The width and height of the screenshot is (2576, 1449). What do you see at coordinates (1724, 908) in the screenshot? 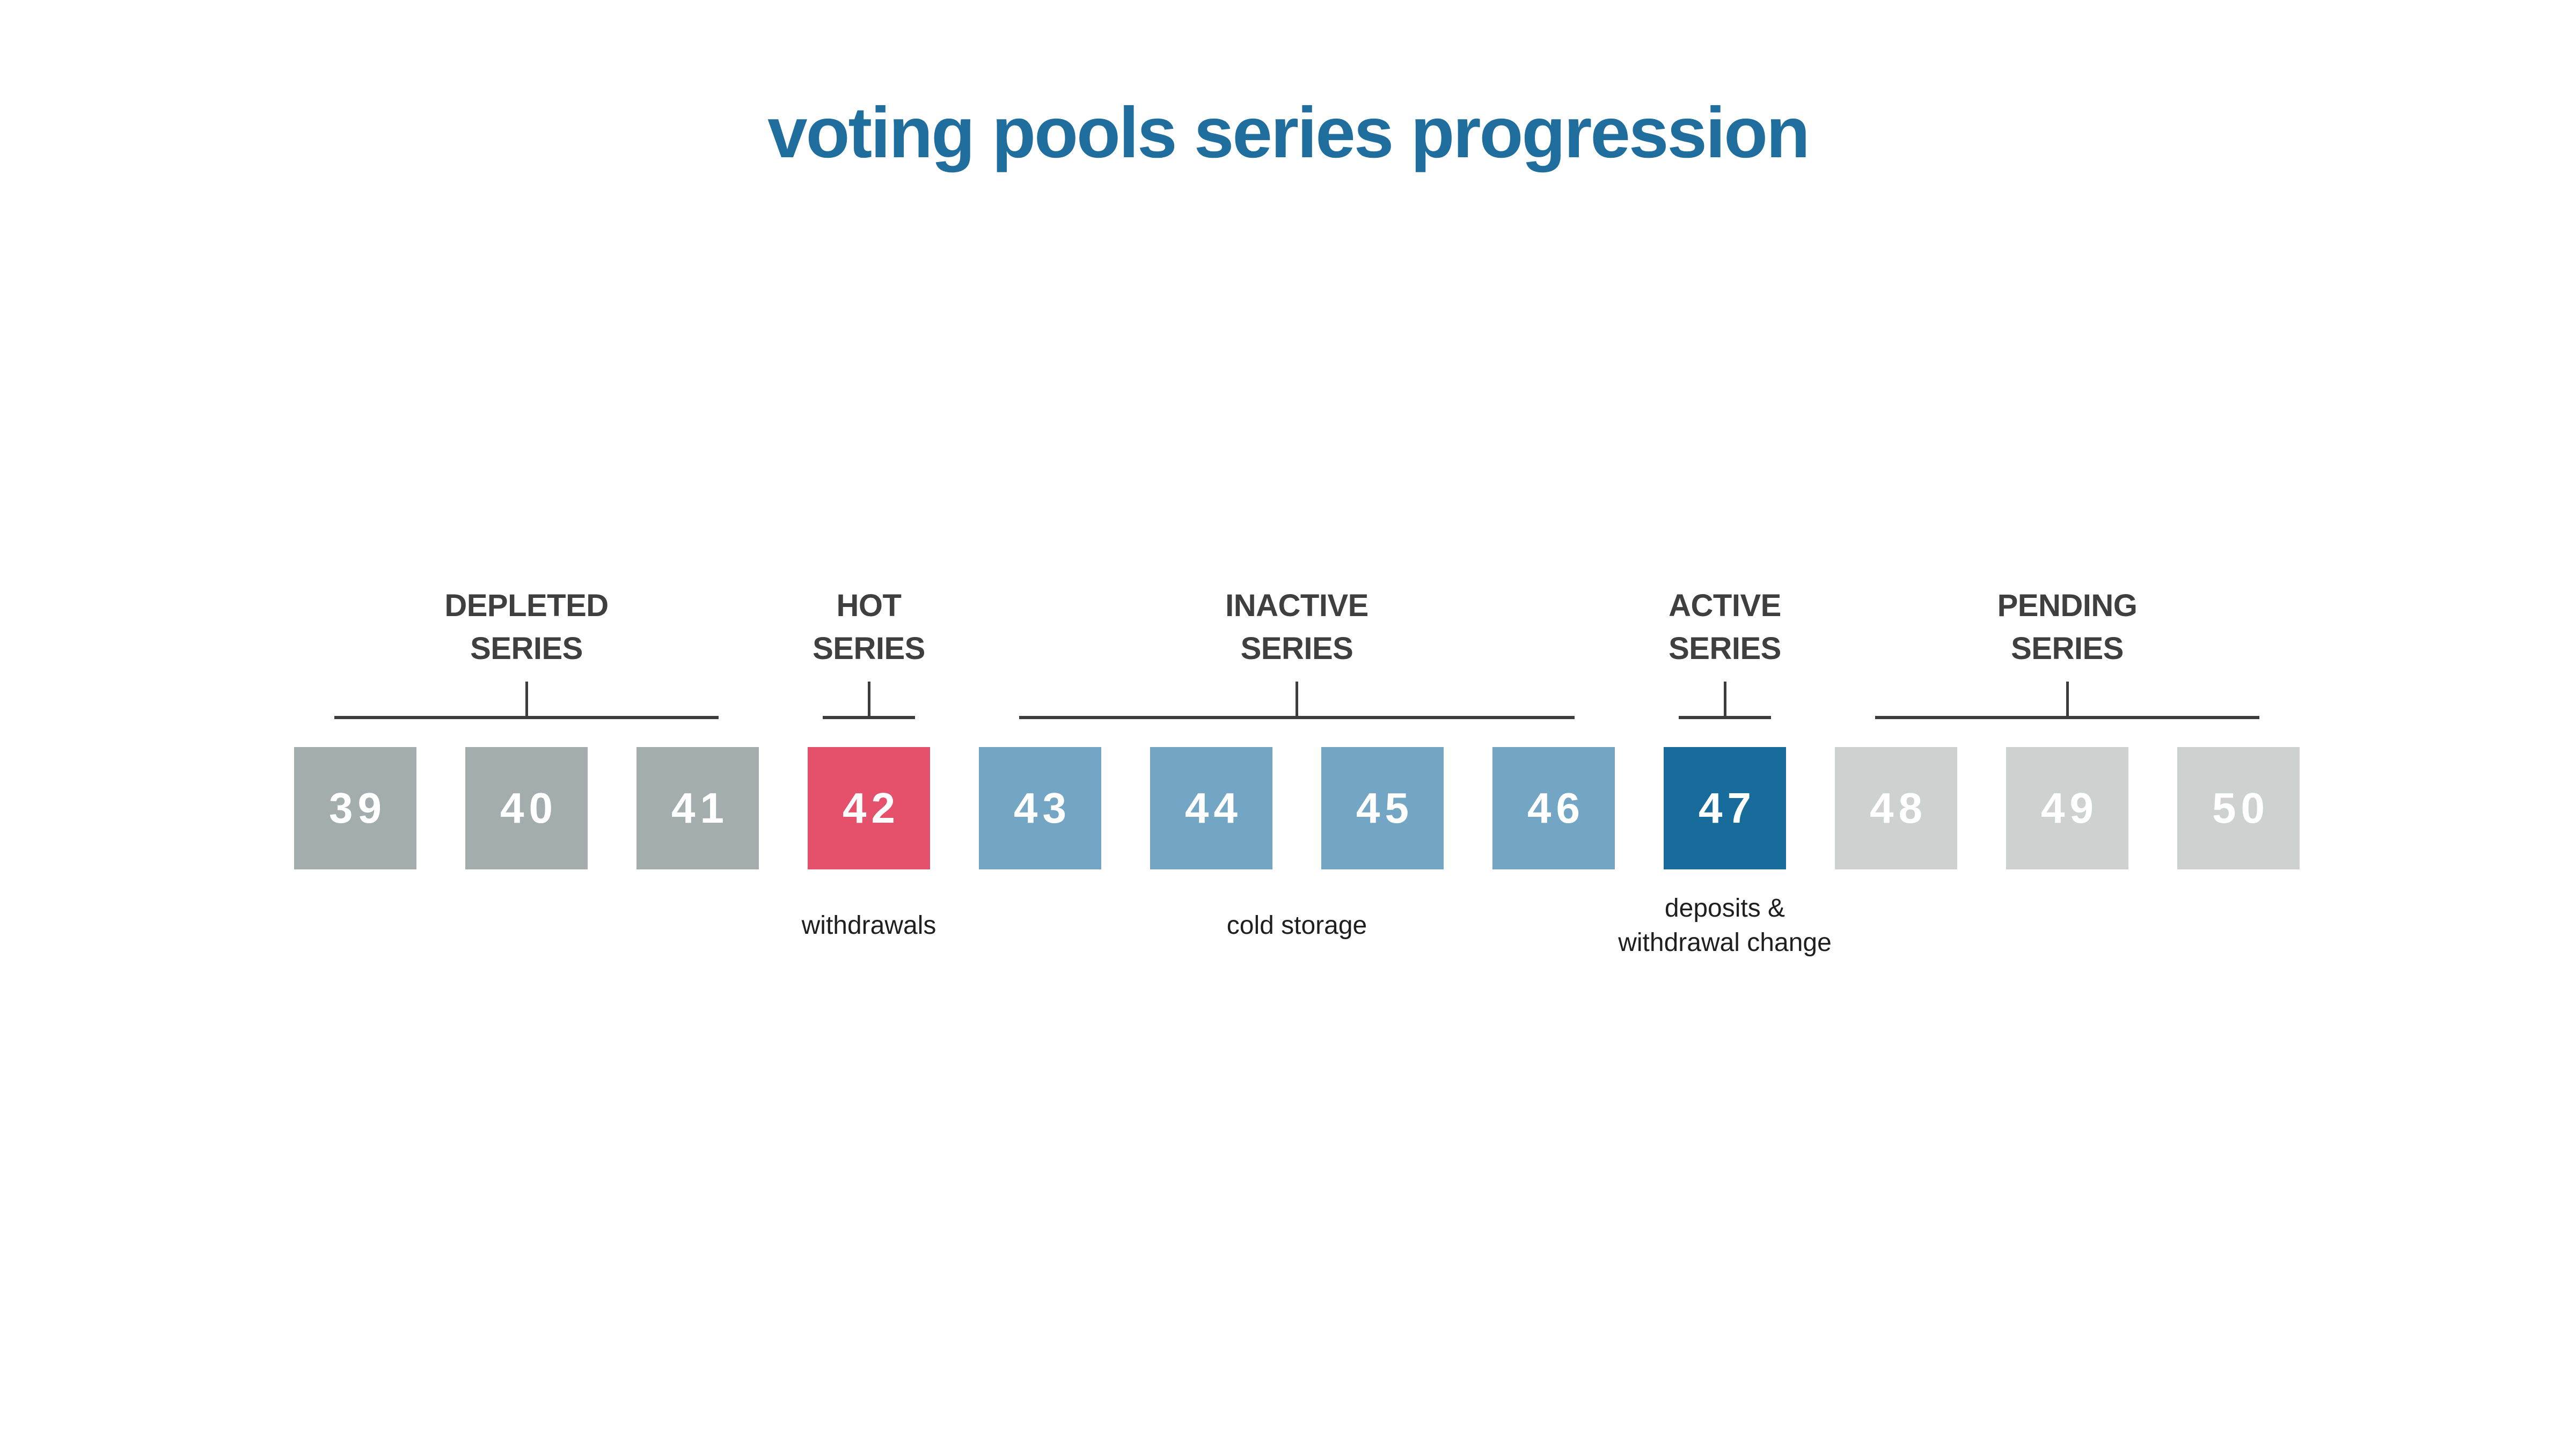
I see `sublabel-line: deposits &` at bounding box center [1724, 908].